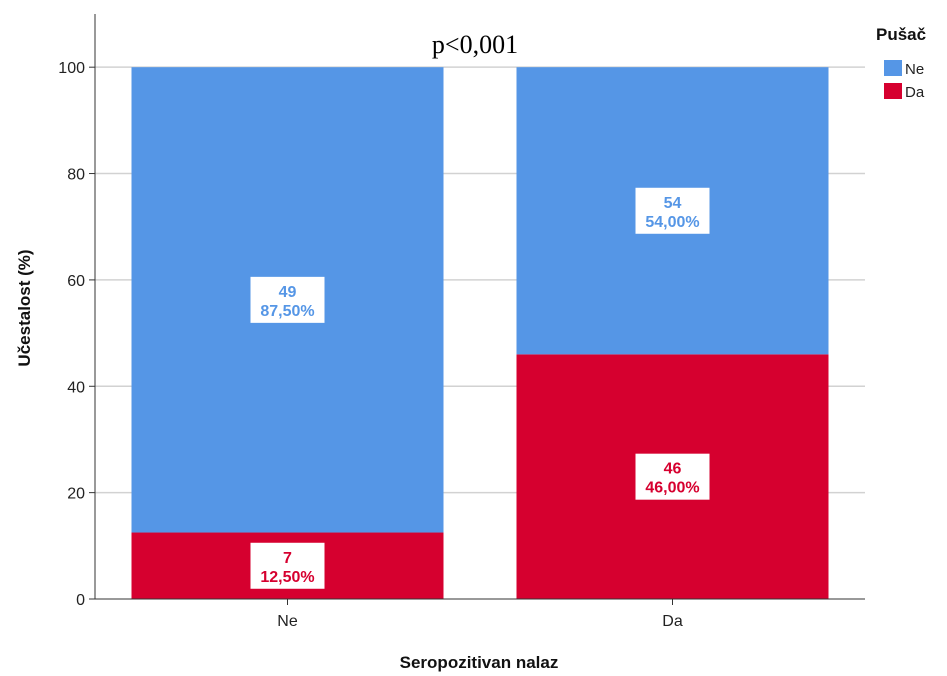  I want to click on x-tick-label-da: Da, so click(672, 621).